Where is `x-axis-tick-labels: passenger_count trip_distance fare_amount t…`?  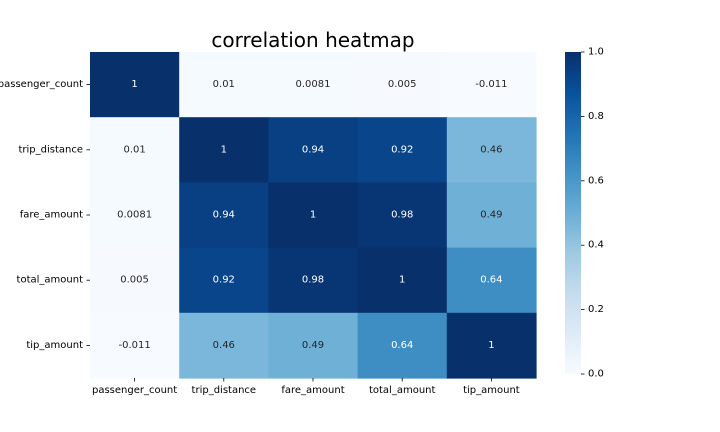
x-axis-tick-labels: passenger_count trip_distance fare_amount t… is located at coordinates (306, 387).